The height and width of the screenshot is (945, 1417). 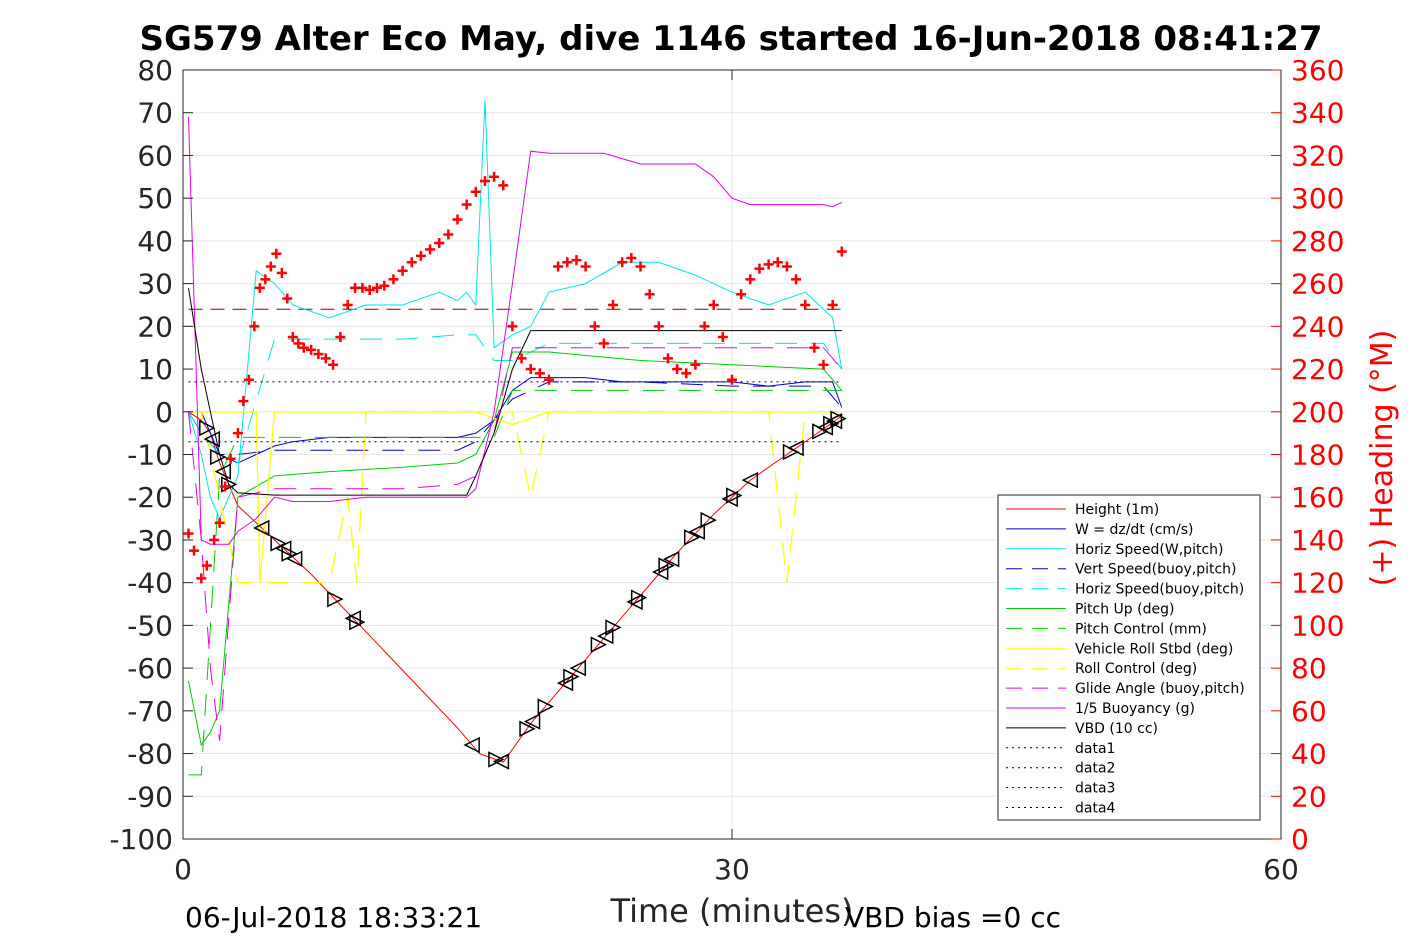 I want to click on y-right-tick-label: 220, so click(x=1317, y=369).